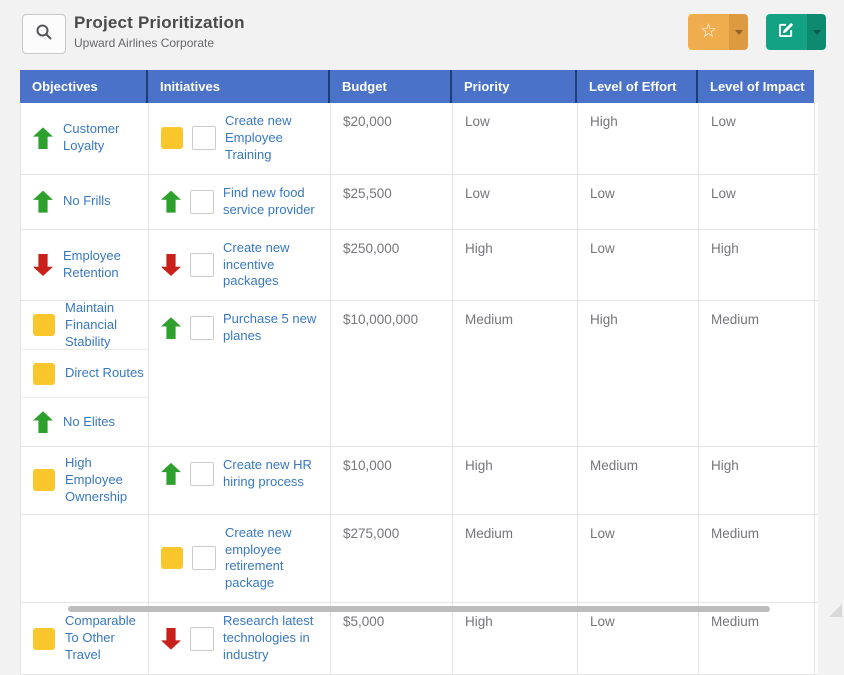 The height and width of the screenshot is (675, 844). I want to click on chevron-down-icon, so click(738, 32).